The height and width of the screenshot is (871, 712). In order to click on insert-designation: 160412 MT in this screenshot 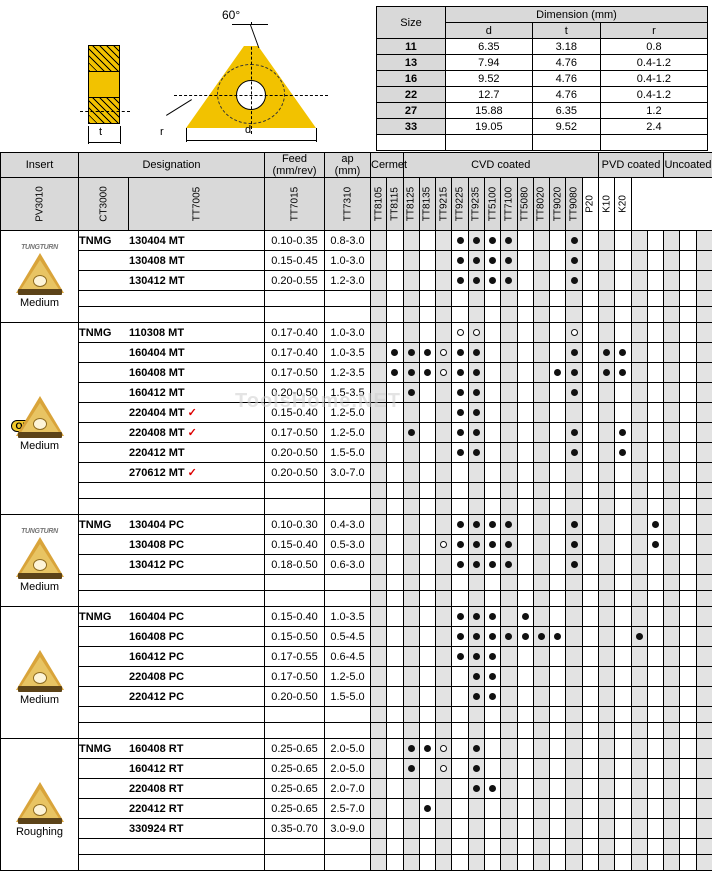, I will do `click(197, 393)`.